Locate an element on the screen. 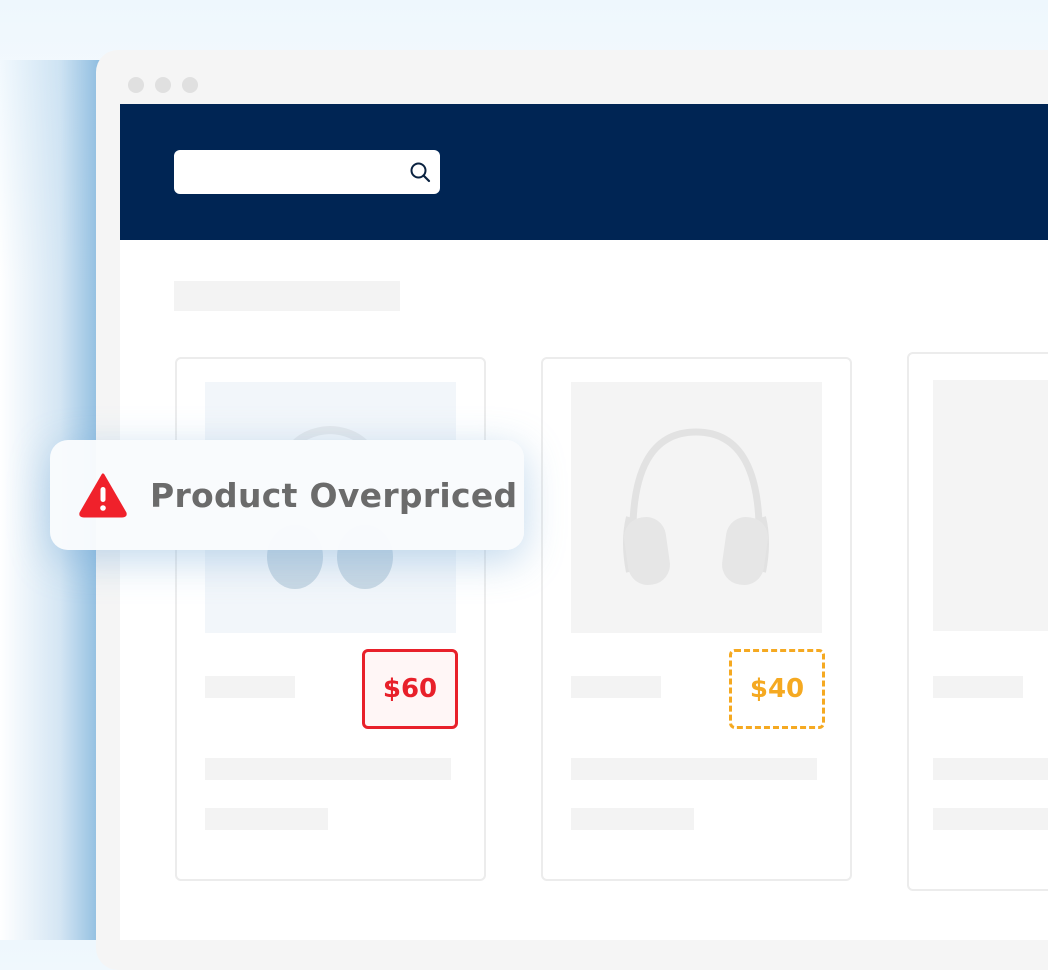 This screenshot has width=1048, height=970. price-tag-overpriced: $60 is located at coordinates (410, 689).